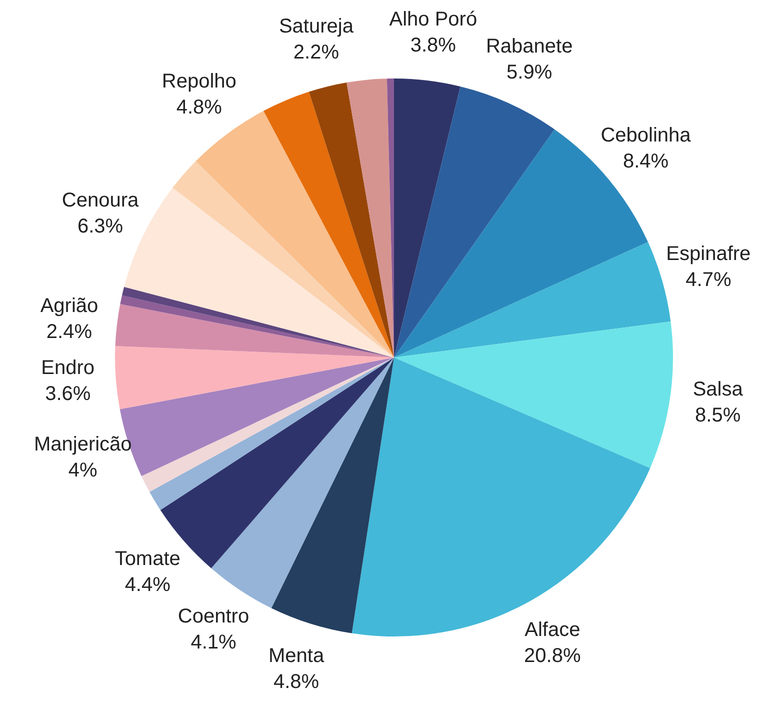 Image resolution: width=773 pixels, height=711 pixels. Describe the element at coordinates (316, 26) in the screenshot. I see `slice-label: Satureja` at that location.